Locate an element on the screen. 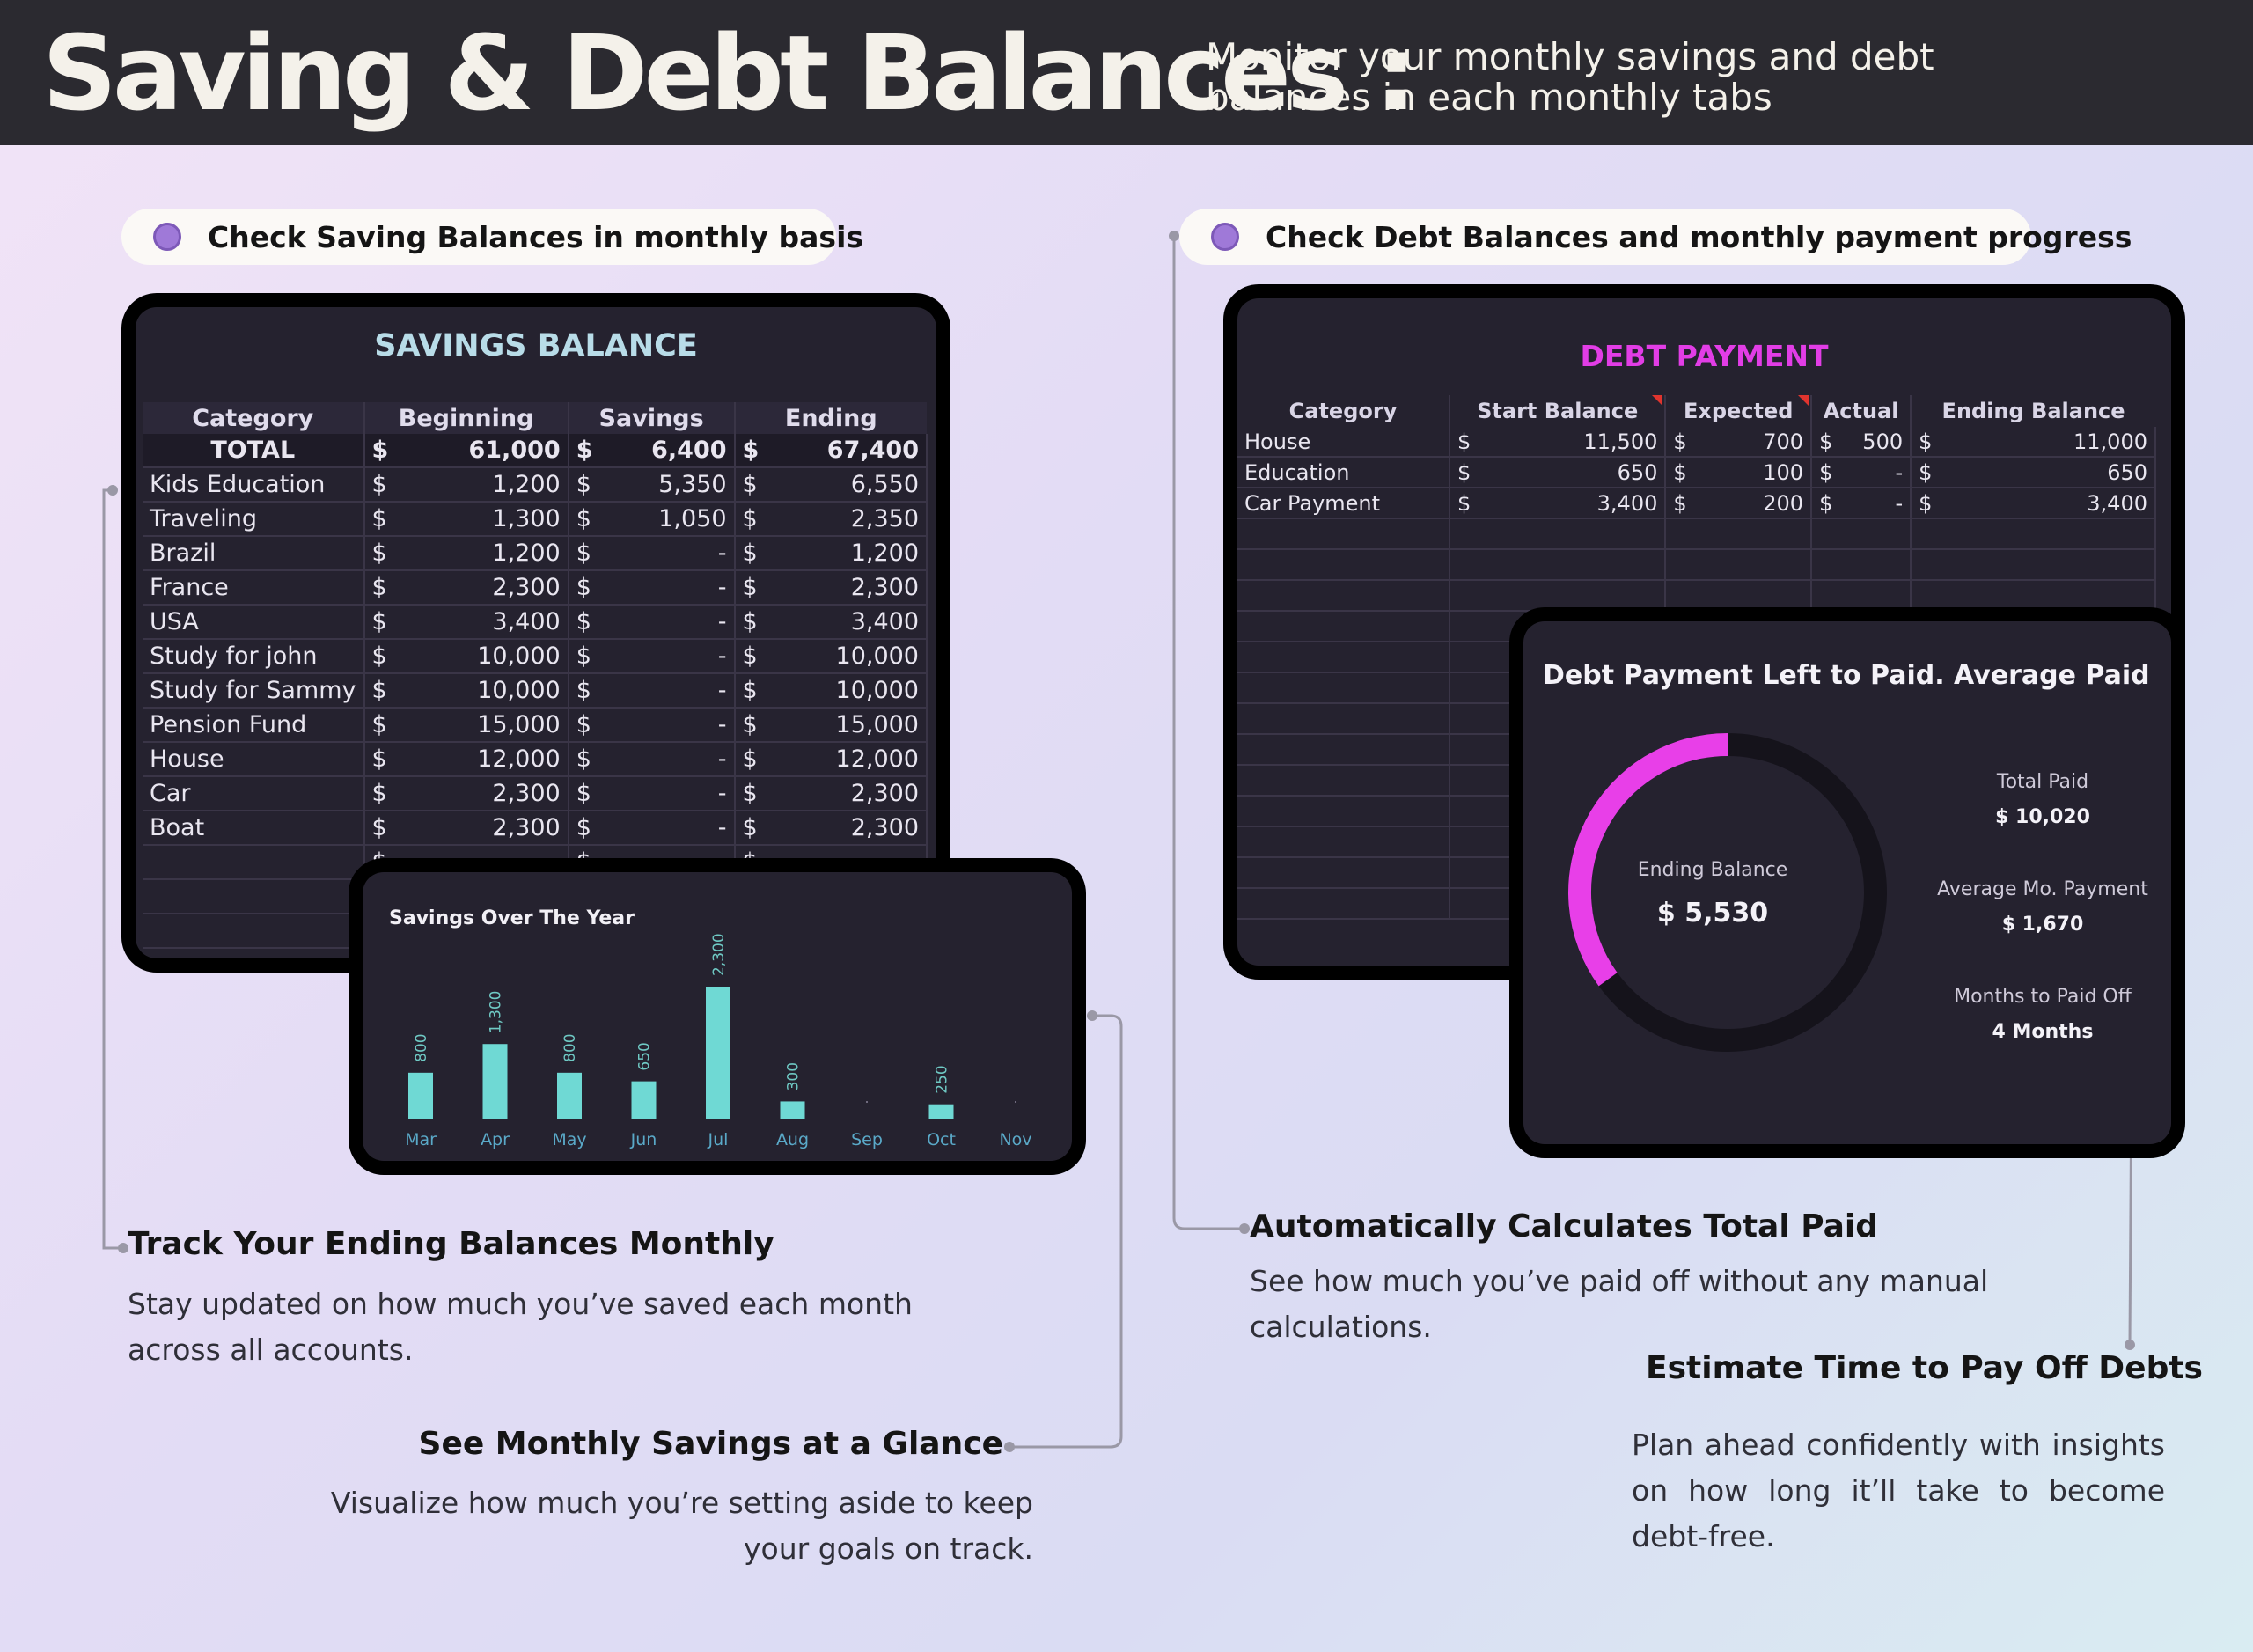 This screenshot has height=1652, width=2253. table-row: Study for Sammy $10,000 $ - $10,000 is located at coordinates (535, 691).